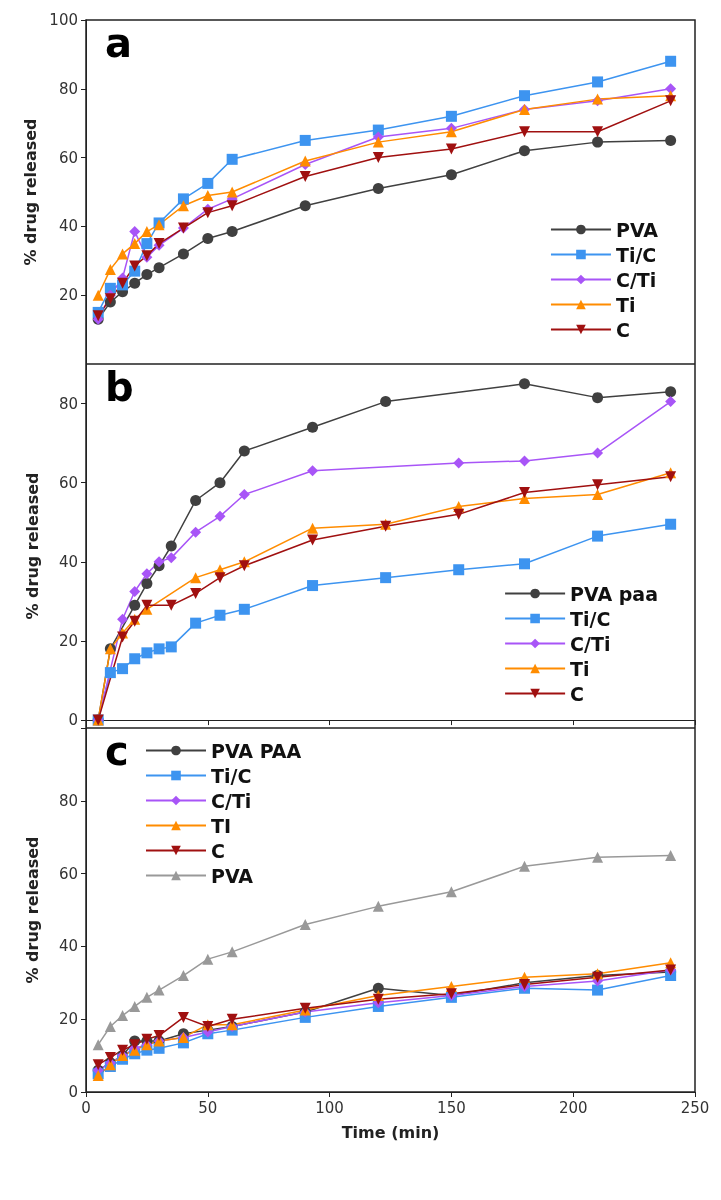 Image resolution: width=721 pixels, height=1200 pixels. I want to click on y-tick-label: 0, so click(73, 1092).